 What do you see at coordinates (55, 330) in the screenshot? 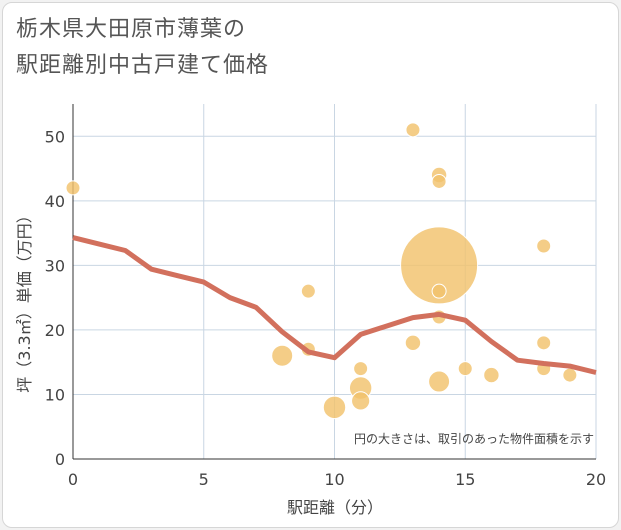
I see `y-tick-label: 20` at bounding box center [55, 330].